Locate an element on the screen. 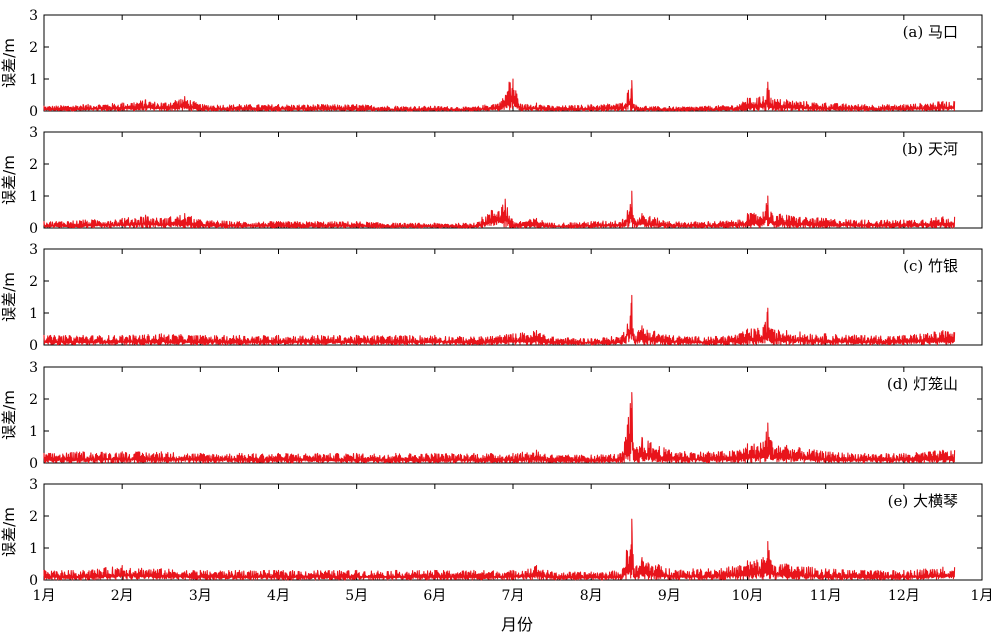  panel-title: (d) 灯笼山 is located at coordinates (922, 384).